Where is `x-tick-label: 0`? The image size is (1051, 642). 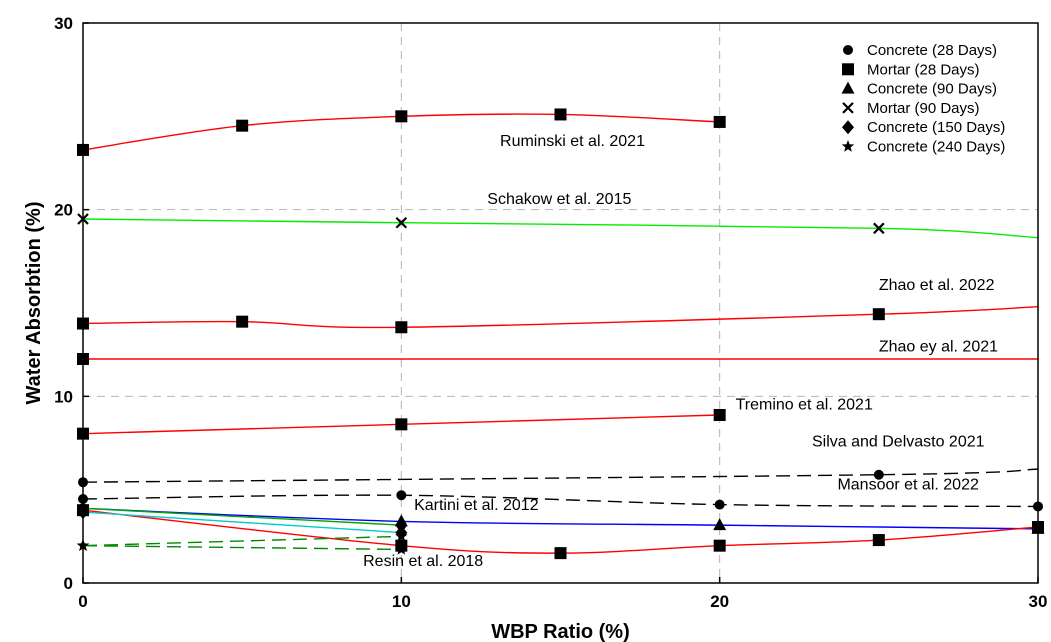 x-tick-label: 0 is located at coordinates (82, 601).